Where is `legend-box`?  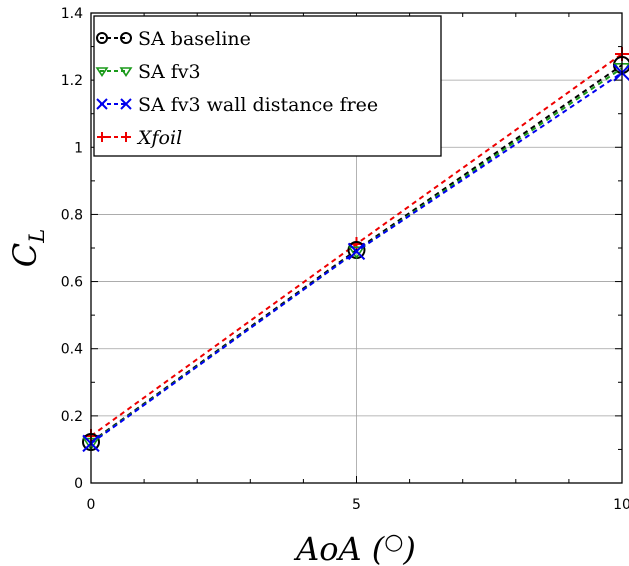 legend-box is located at coordinates (267, 86).